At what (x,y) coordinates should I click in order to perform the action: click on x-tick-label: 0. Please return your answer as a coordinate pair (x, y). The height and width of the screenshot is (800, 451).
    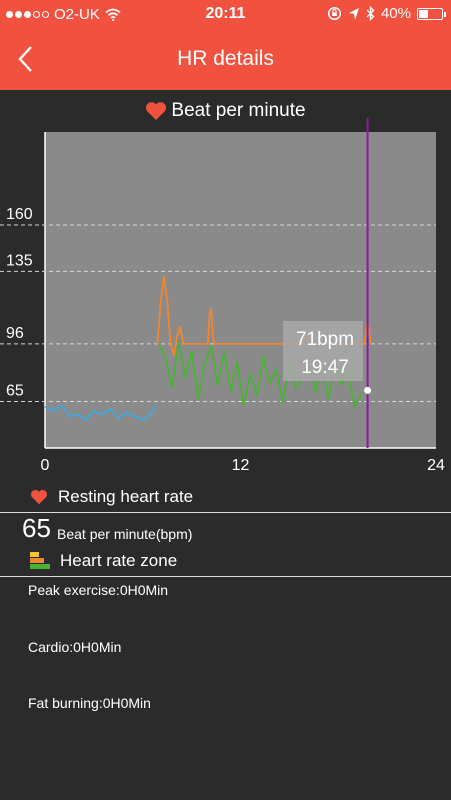
    Looking at the image, I should click on (45, 465).